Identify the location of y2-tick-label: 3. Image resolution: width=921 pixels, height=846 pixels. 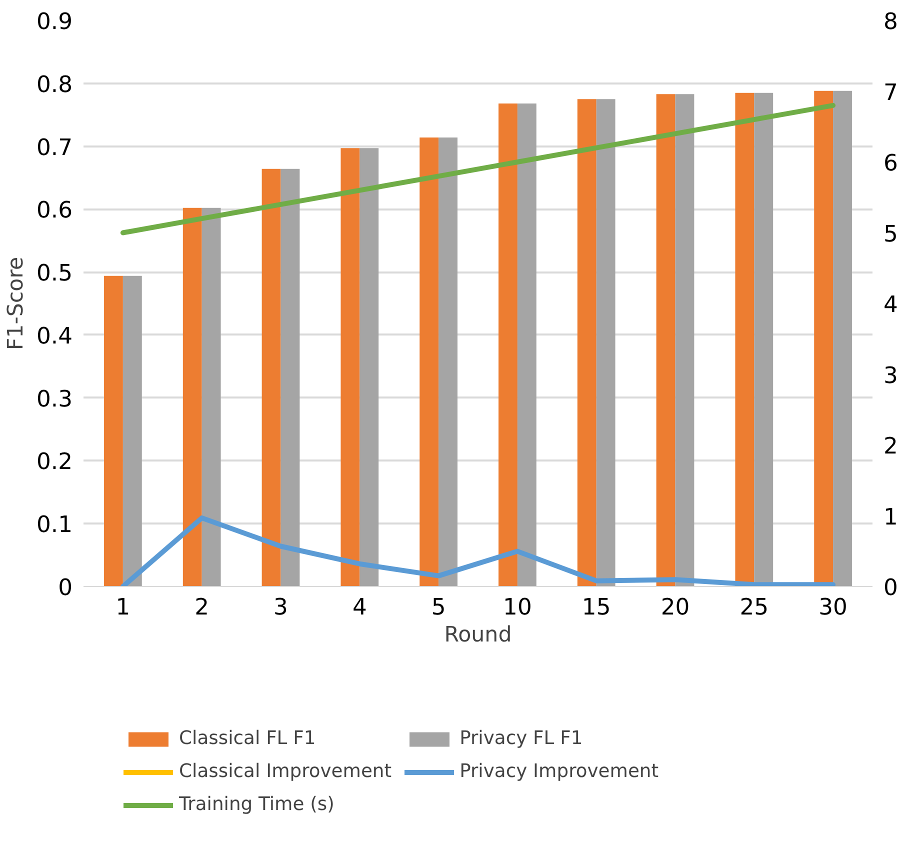
(891, 375).